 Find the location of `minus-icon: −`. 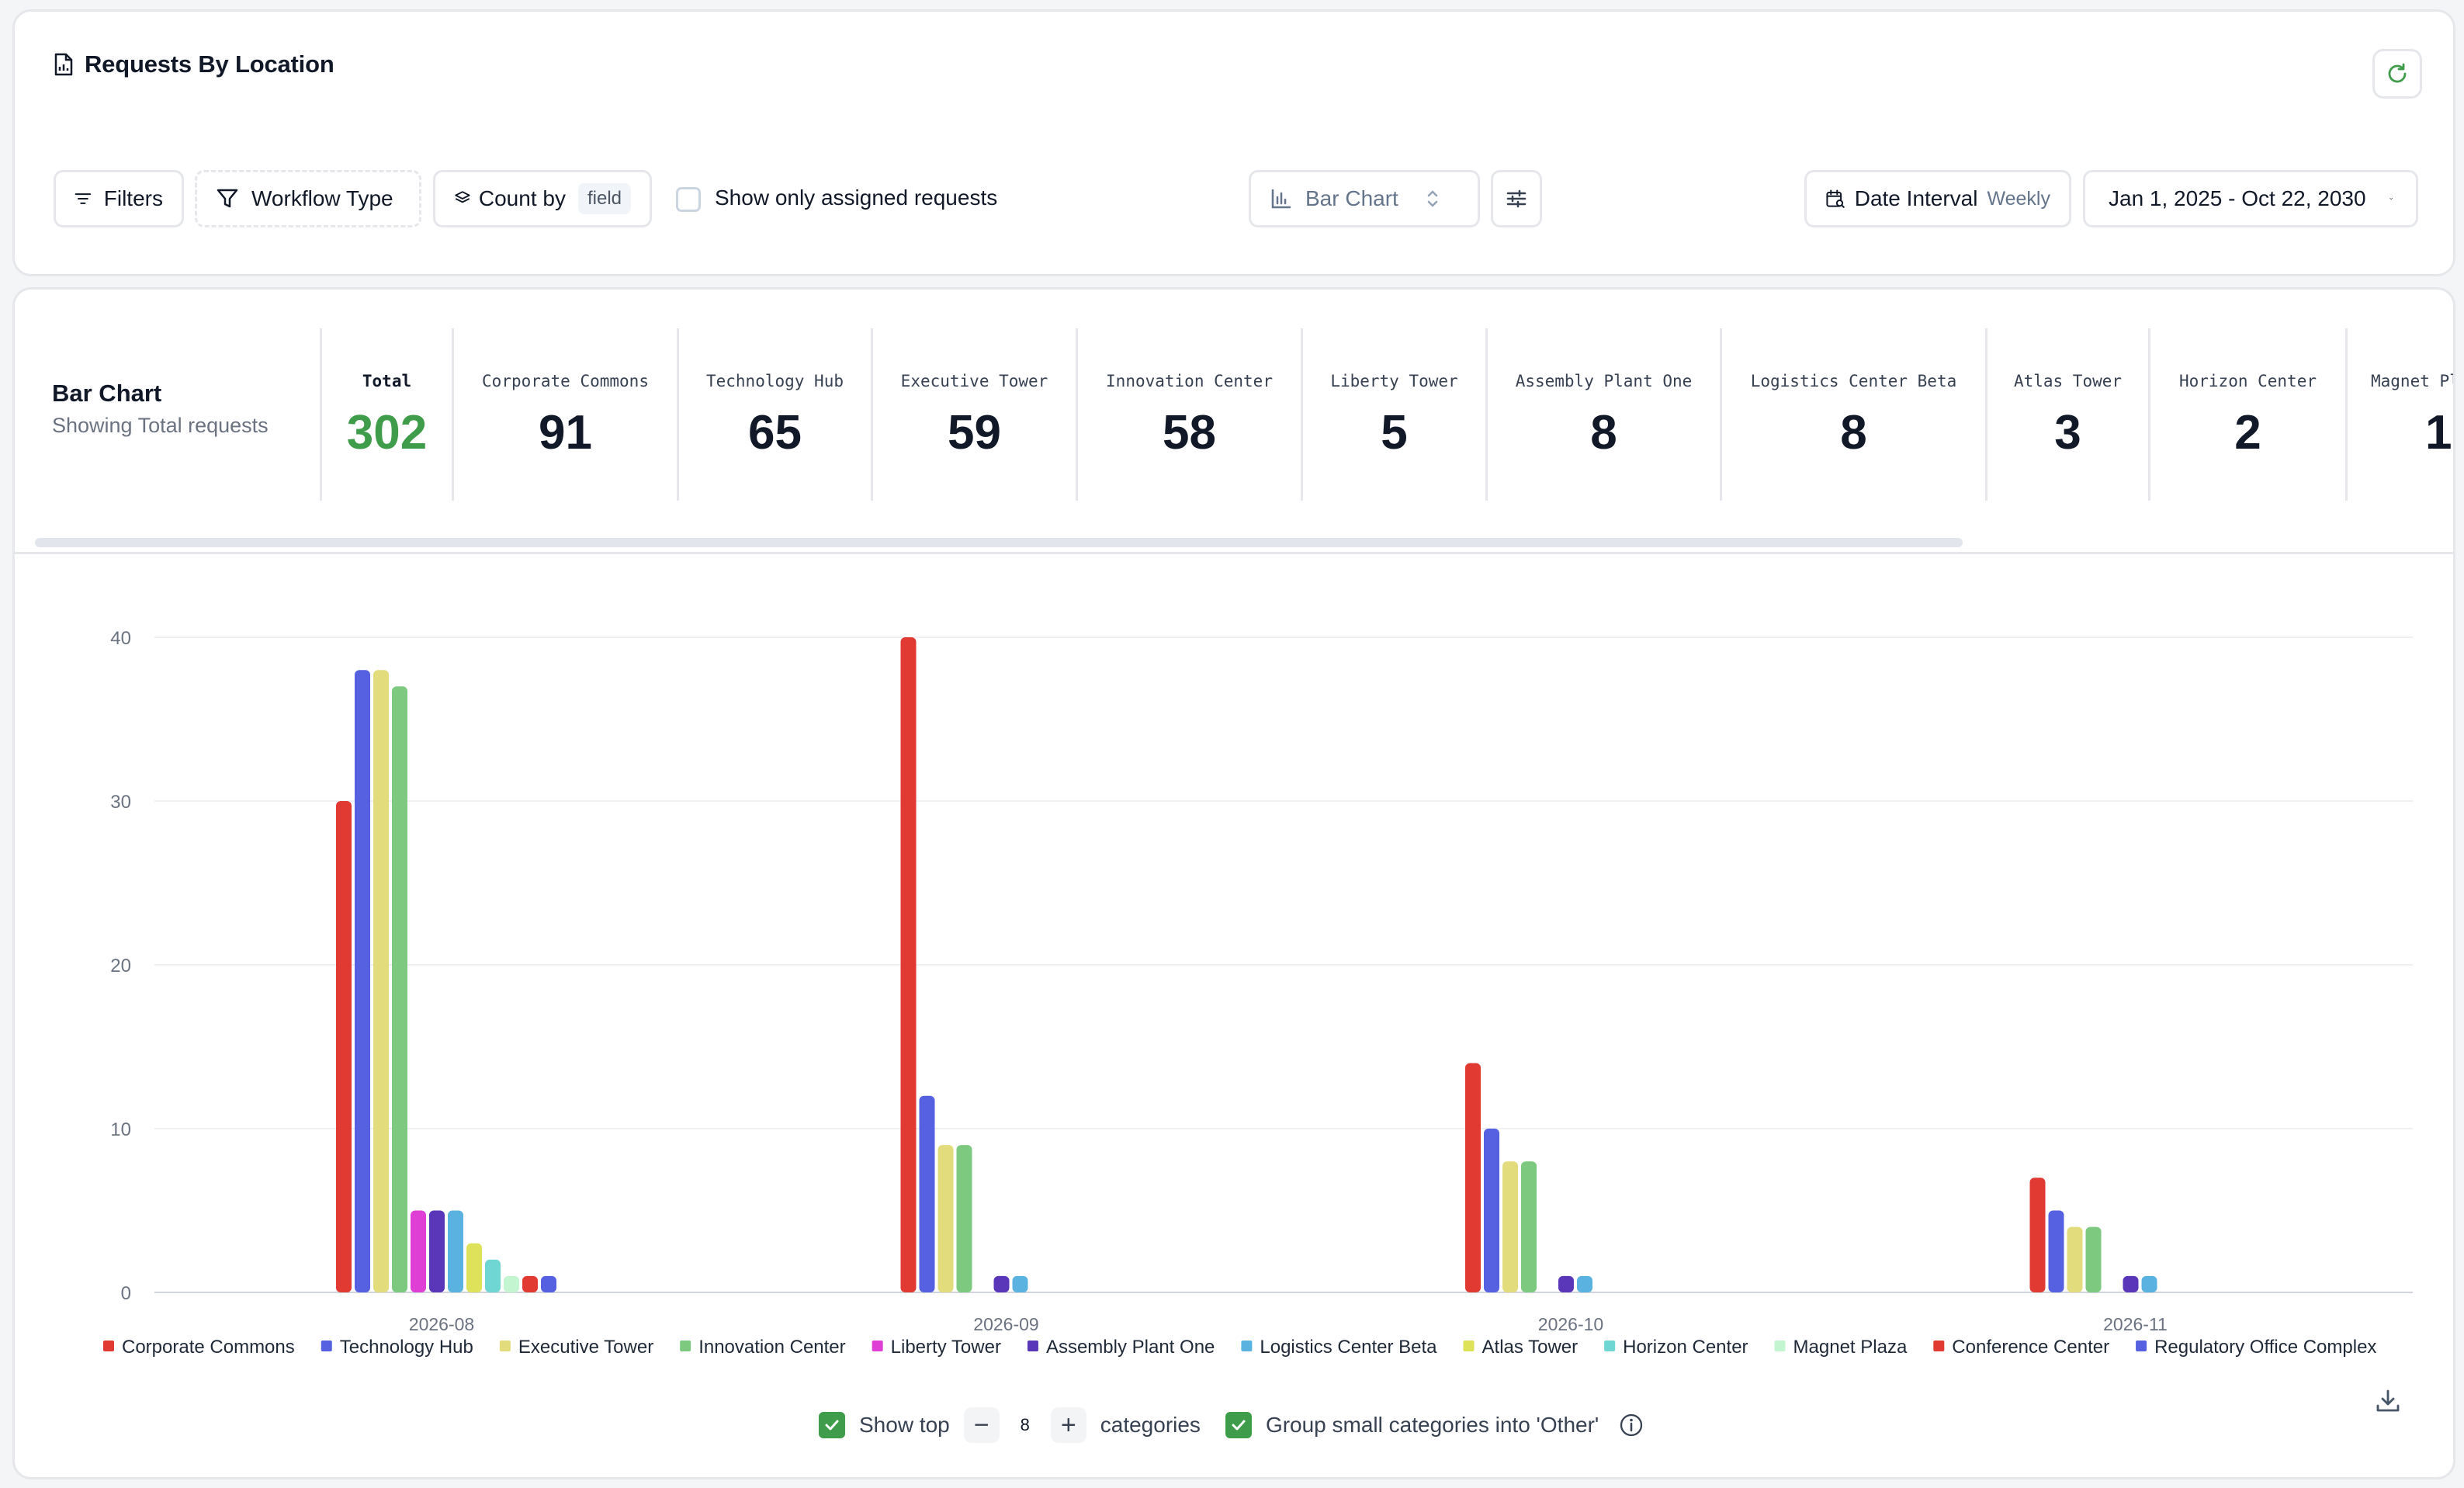

minus-icon: − is located at coordinates (981, 1425).